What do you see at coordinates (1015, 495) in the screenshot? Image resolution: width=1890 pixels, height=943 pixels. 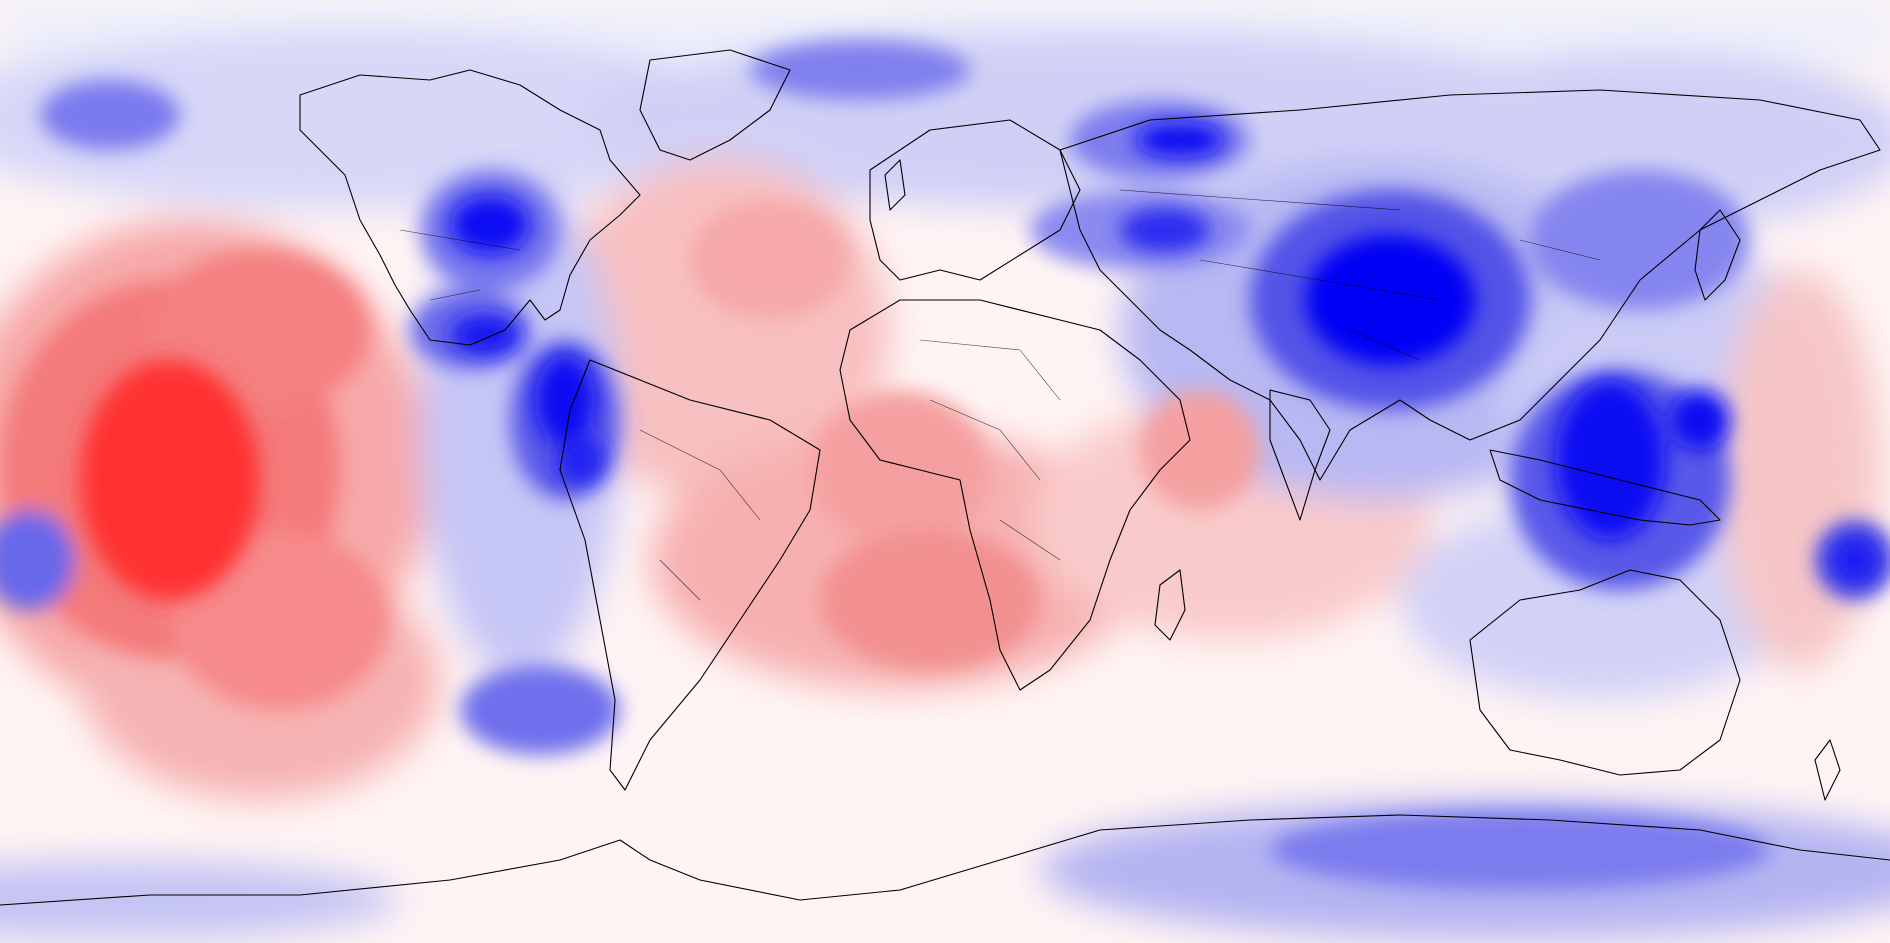 I see `africa-coastline` at bounding box center [1015, 495].